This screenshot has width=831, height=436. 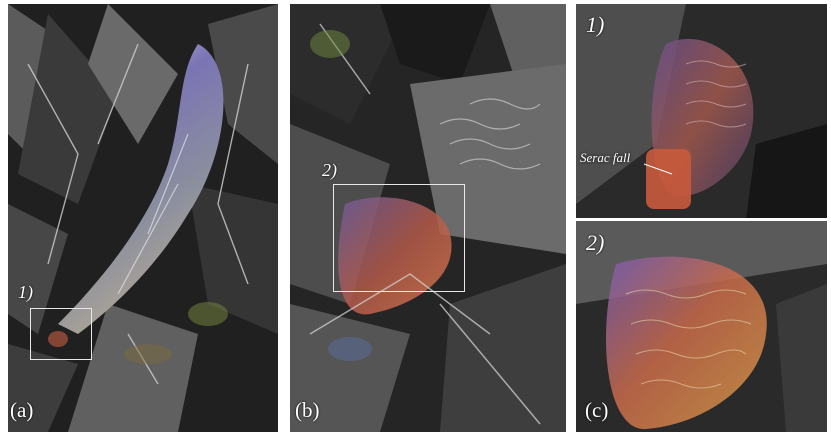 What do you see at coordinates (307, 410) in the screenshot?
I see `panel-b-label: (b)` at bounding box center [307, 410].